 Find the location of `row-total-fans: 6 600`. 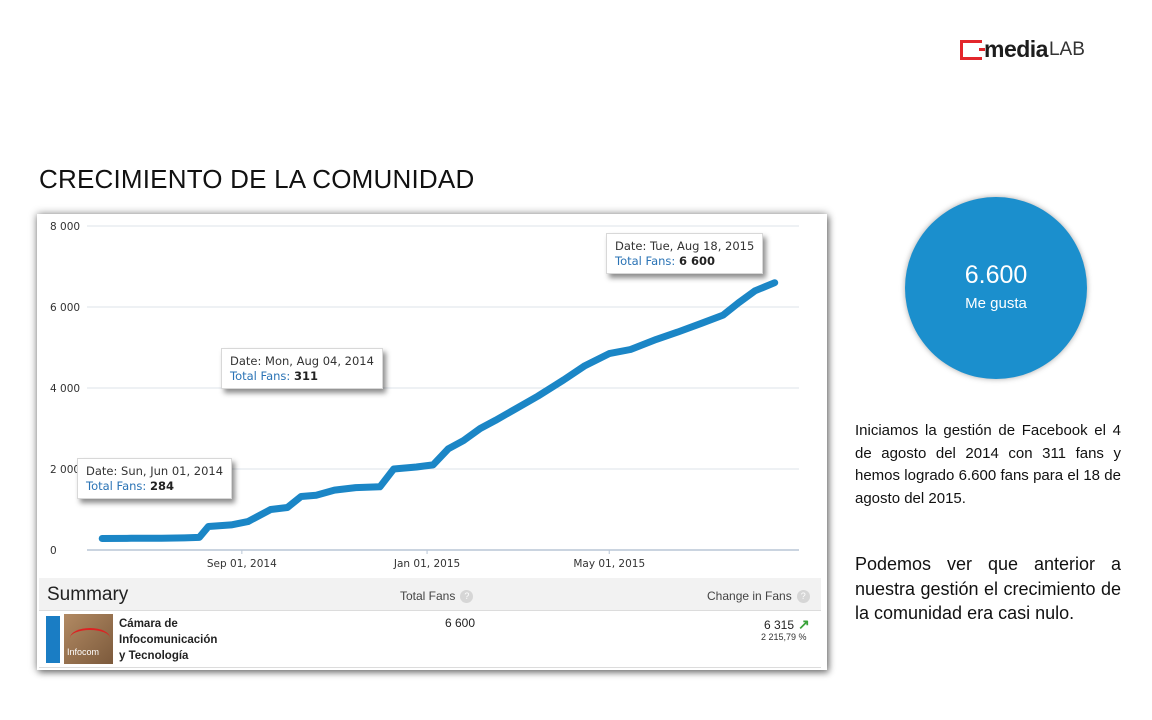

row-total-fans: 6 600 is located at coordinates (460, 623).